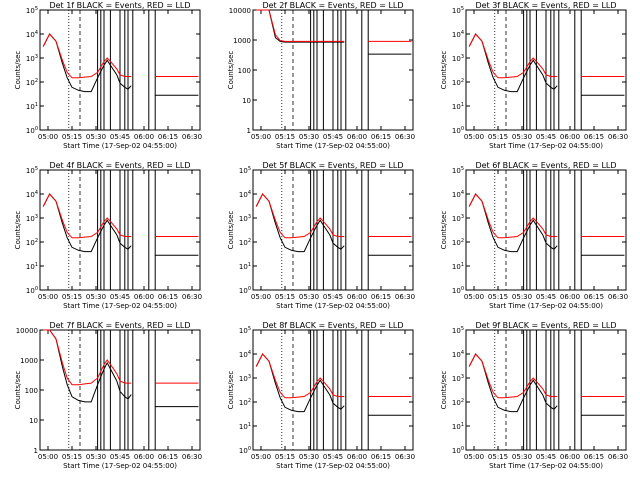  I want to click on chart-title: Det 4f BLACK = Events, RED = LLD, so click(119, 165).